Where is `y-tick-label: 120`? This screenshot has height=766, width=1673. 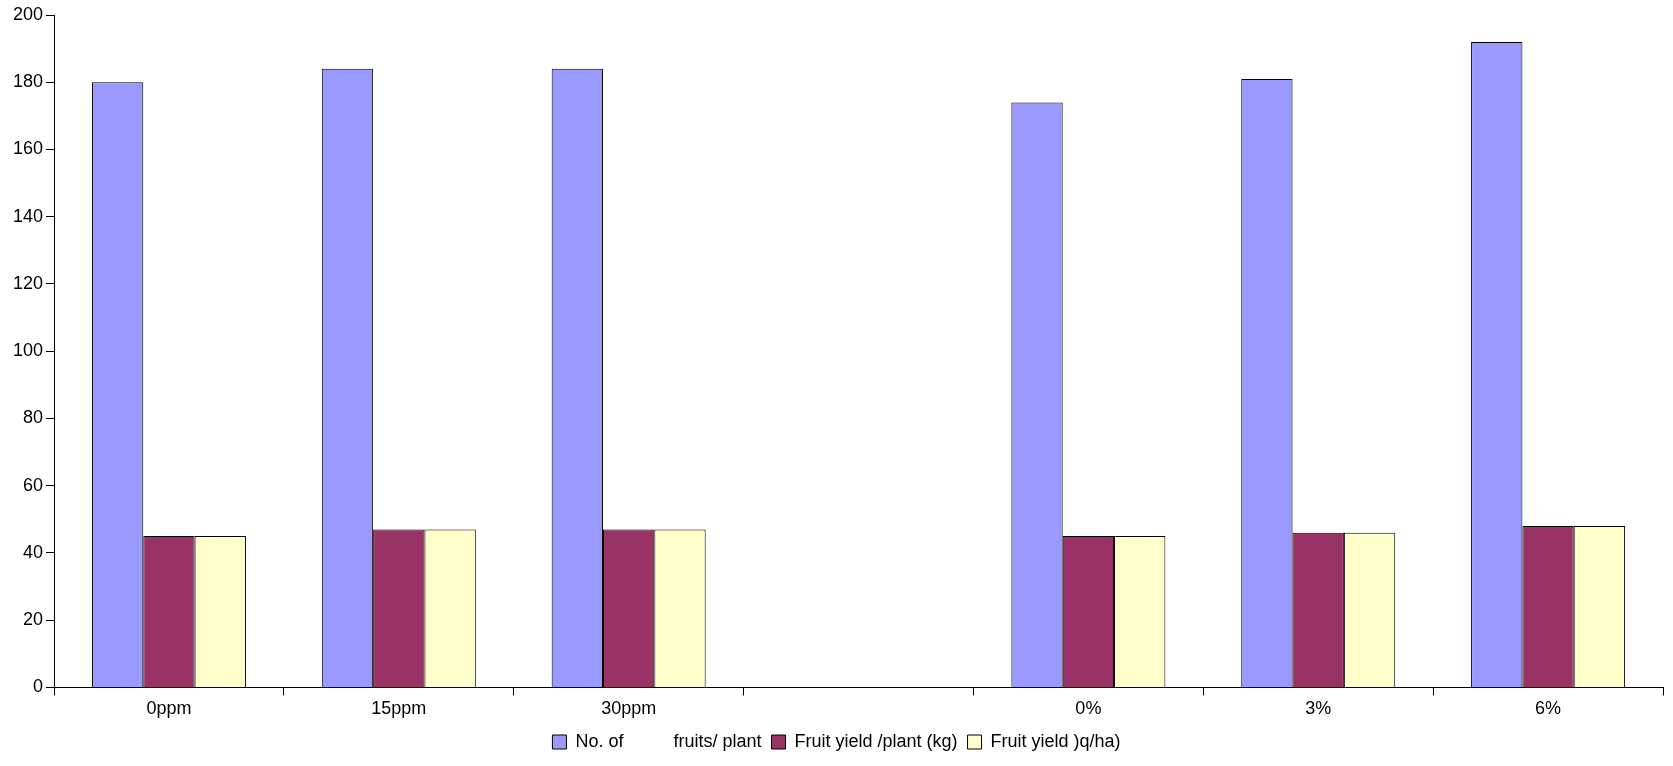
y-tick-label: 120 is located at coordinates (28, 282).